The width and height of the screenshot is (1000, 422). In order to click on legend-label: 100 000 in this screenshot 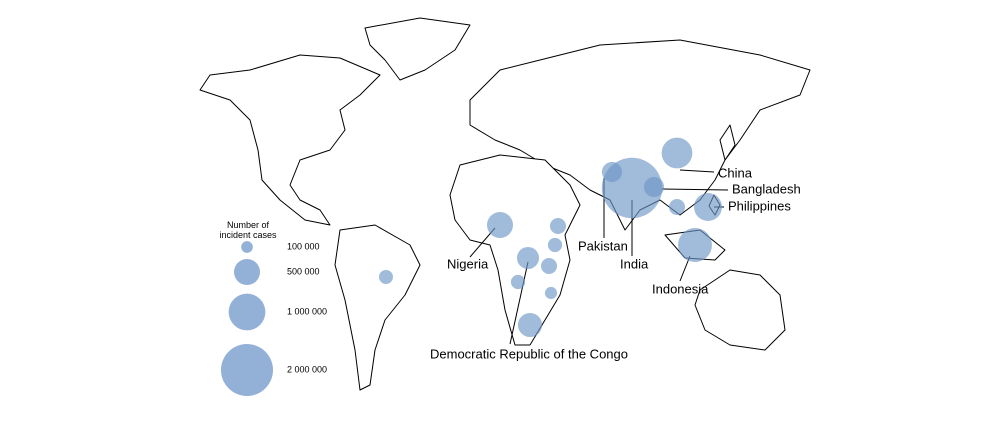, I will do `click(303, 246)`.